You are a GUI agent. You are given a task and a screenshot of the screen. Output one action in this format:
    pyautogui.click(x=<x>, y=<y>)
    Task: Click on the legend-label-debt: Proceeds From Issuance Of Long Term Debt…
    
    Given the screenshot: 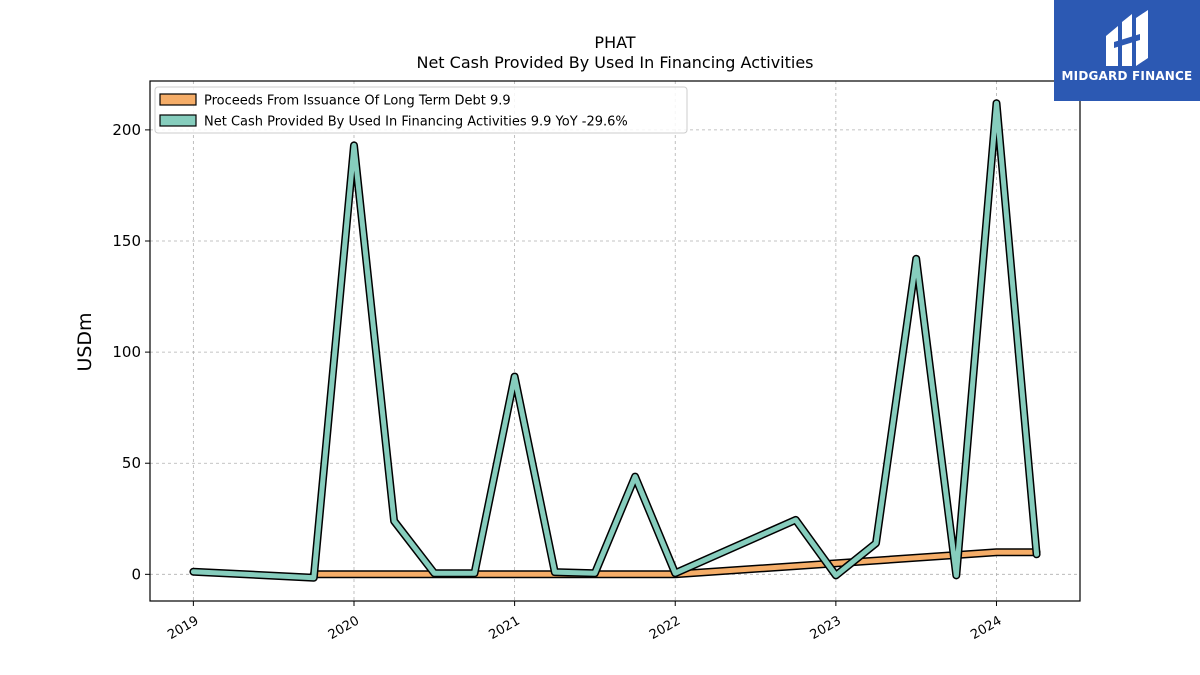 What is the action you would take?
    pyautogui.click(x=357, y=101)
    